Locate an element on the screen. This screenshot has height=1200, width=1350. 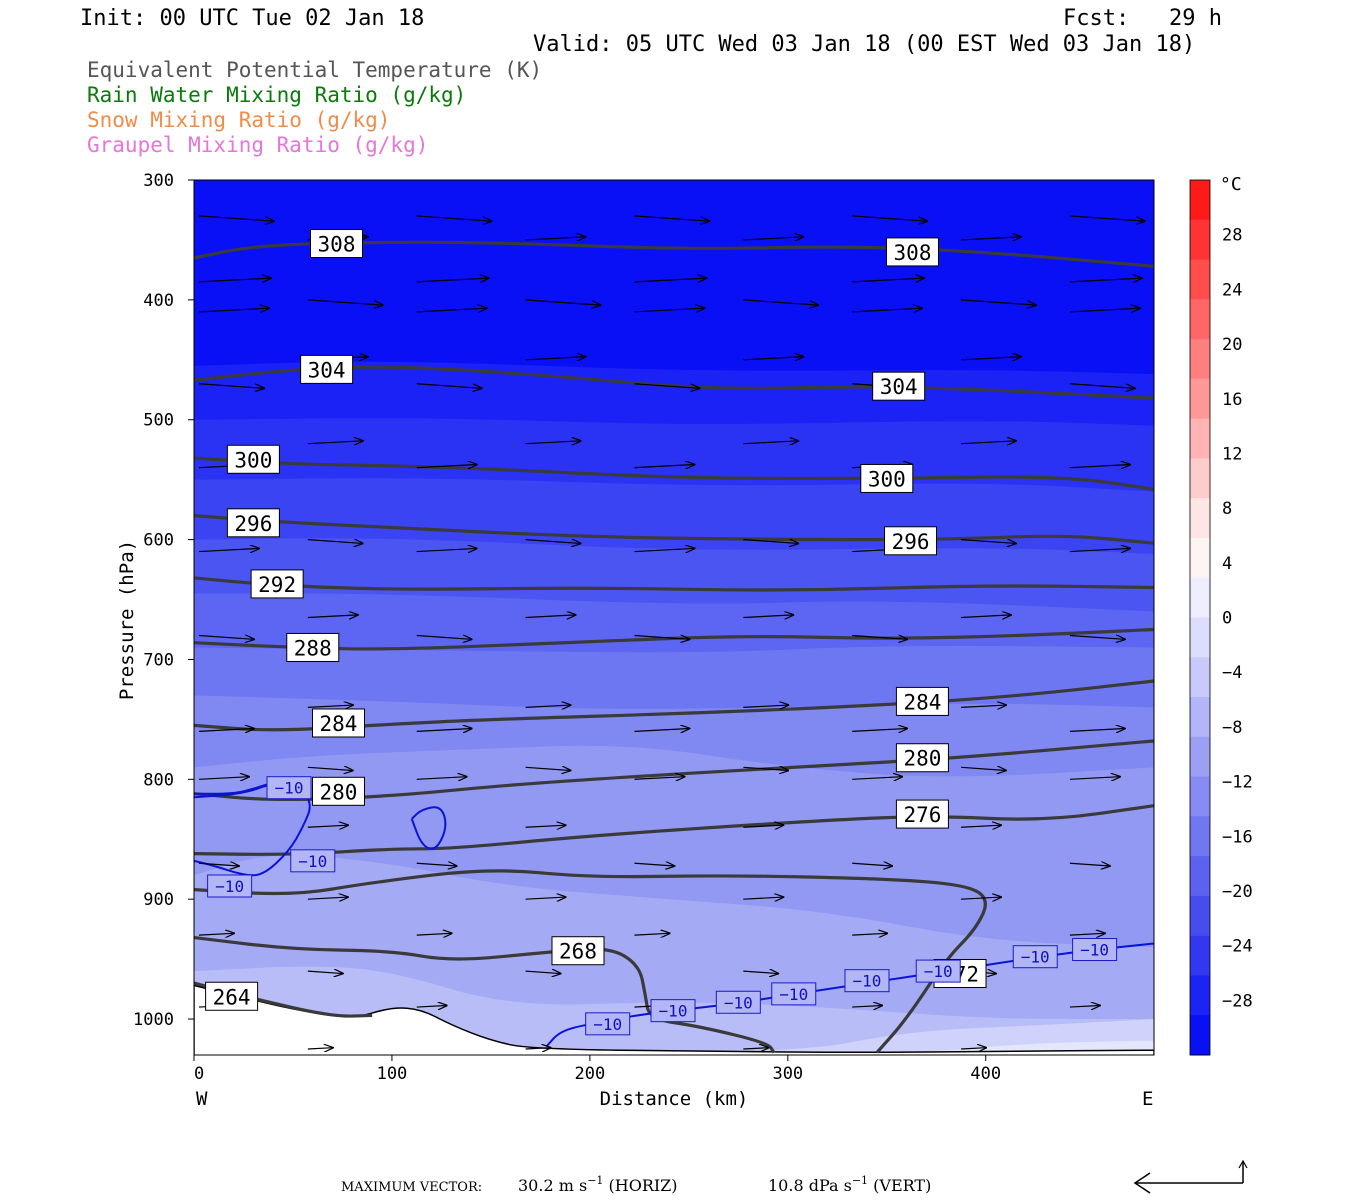
colorbar-label: 12 is located at coordinates (1232, 454).